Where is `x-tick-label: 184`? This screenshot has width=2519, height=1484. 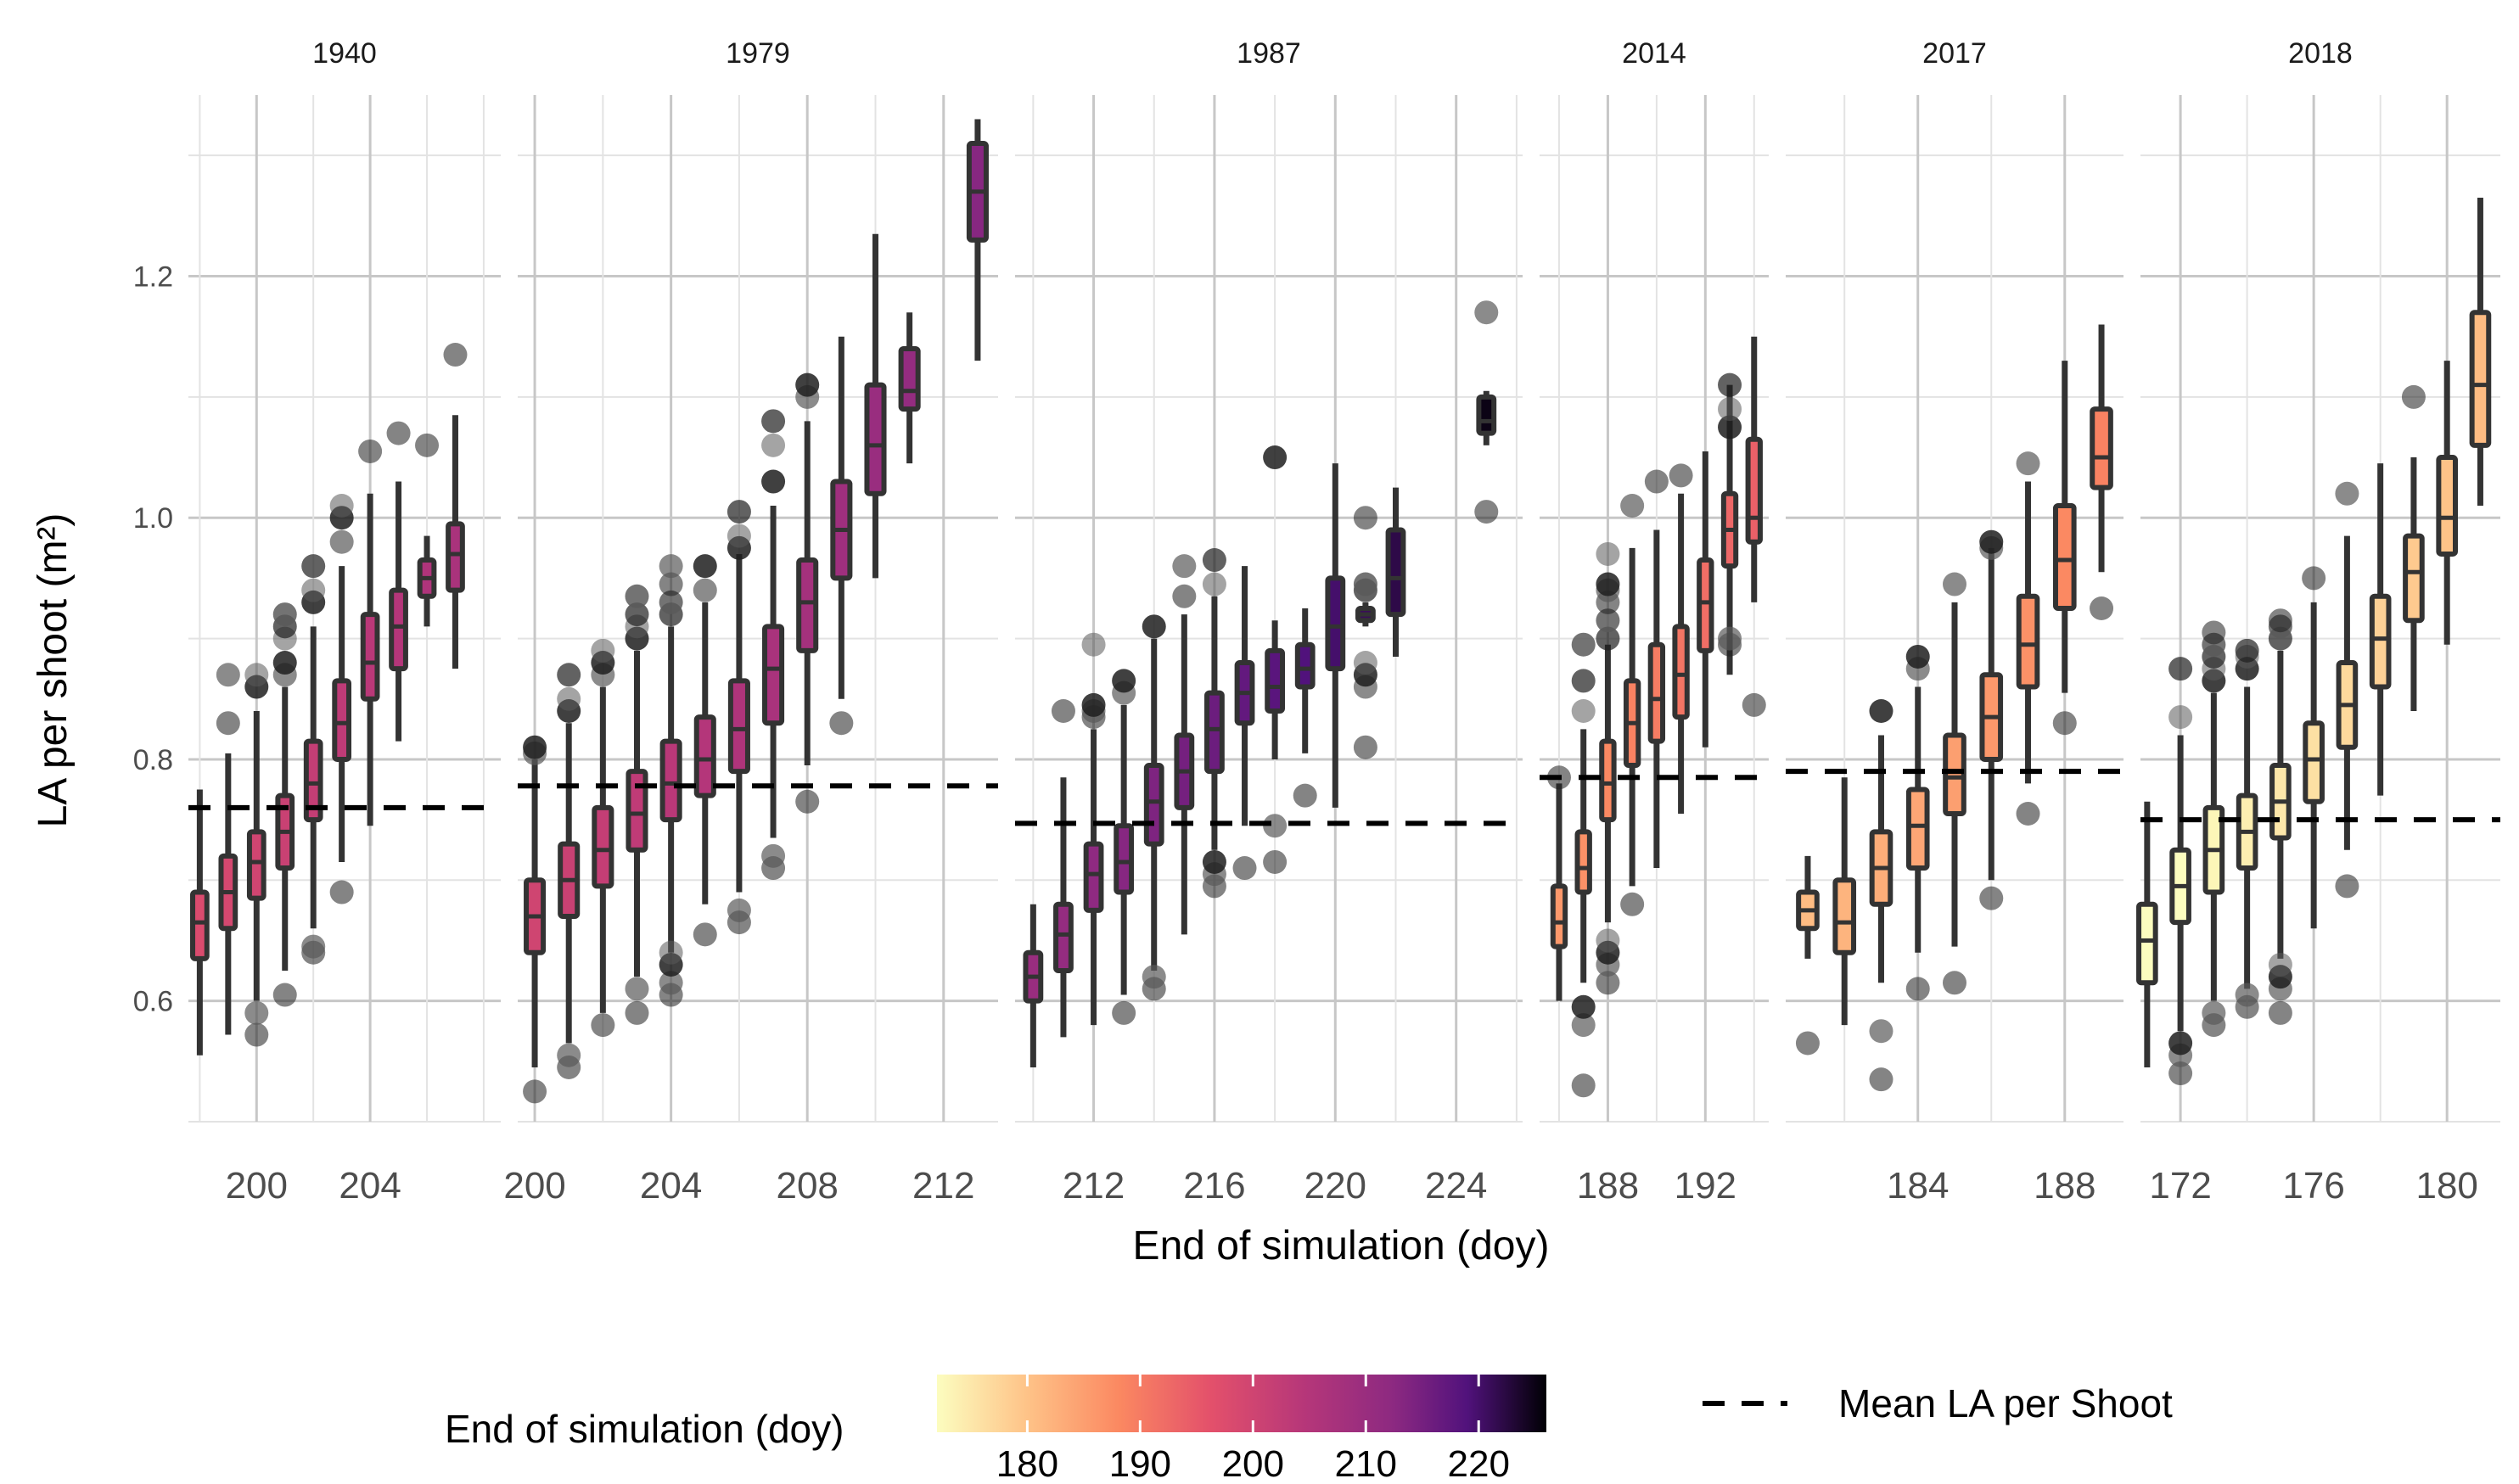 x-tick-label: 184 is located at coordinates (1918, 1186).